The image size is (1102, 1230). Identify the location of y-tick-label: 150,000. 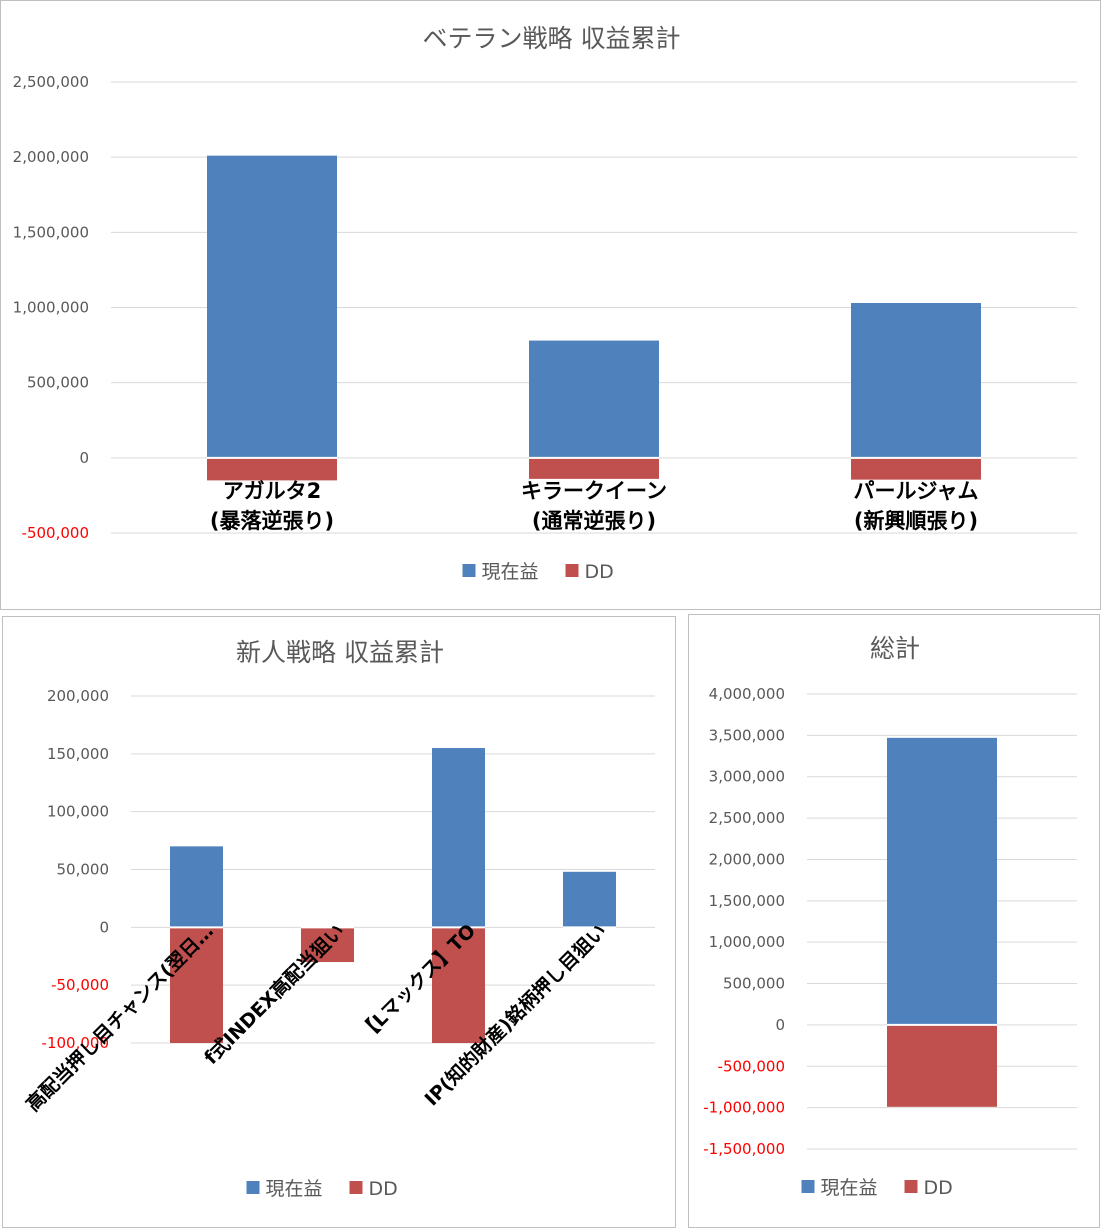
(78, 754).